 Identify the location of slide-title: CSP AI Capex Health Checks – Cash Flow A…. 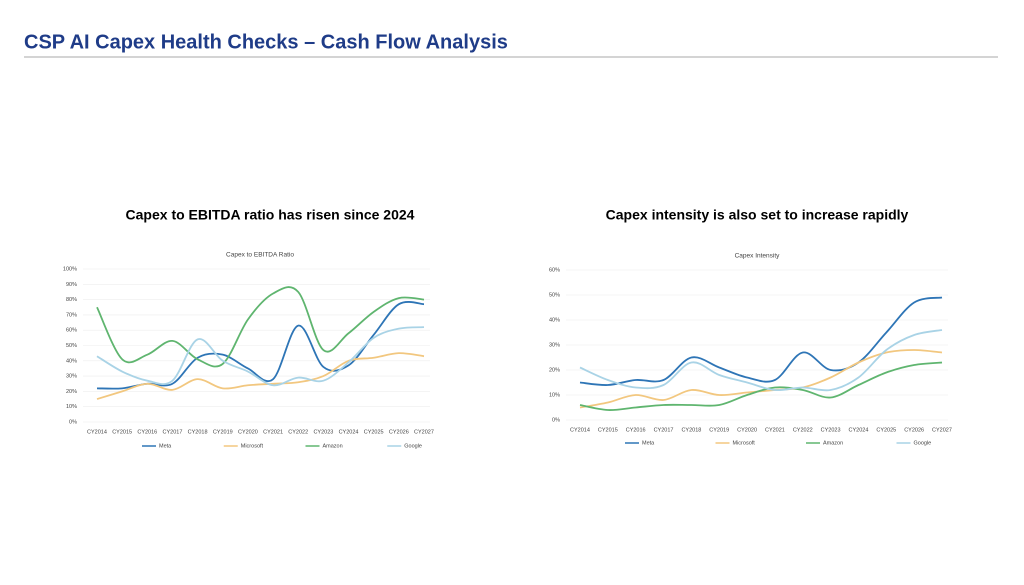
(266, 42).